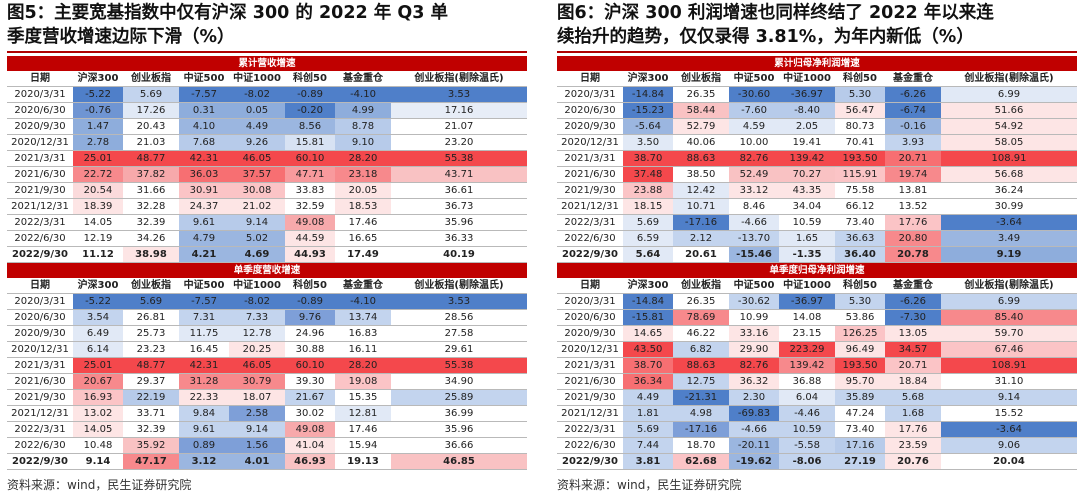 Image resolution: width=1080 pixels, height=493 pixels. Describe the element at coordinates (151, 333) in the screenshot. I see `value-cell: 25.73` at that location.